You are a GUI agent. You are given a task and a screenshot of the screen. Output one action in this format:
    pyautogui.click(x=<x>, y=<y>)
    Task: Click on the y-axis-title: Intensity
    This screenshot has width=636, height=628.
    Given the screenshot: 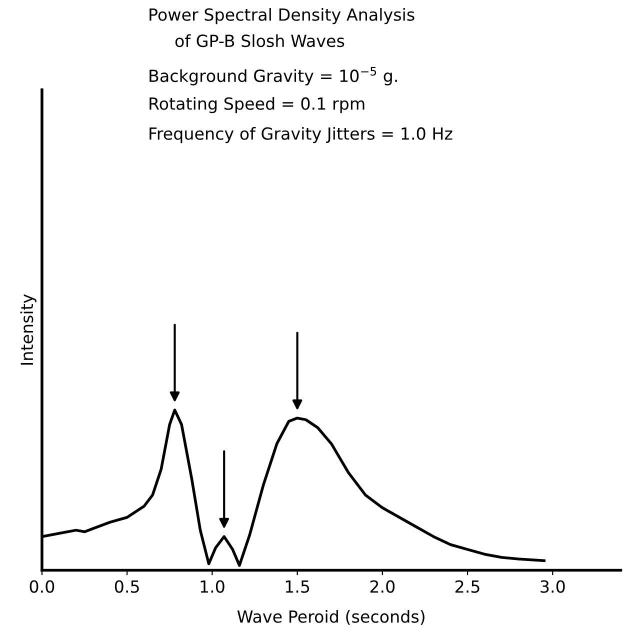 What is the action you would take?
    pyautogui.click(x=28, y=329)
    